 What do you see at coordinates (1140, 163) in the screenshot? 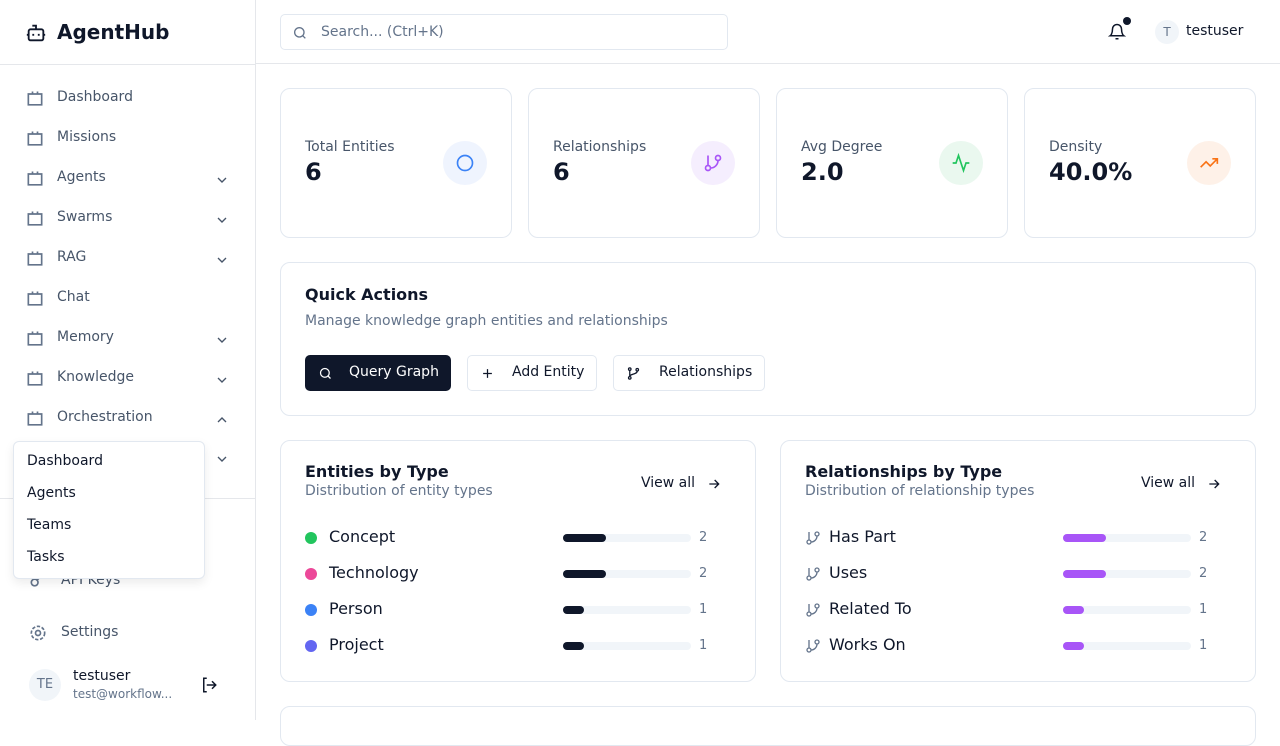
I see `stat-card: Density 40.0%` at bounding box center [1140, 163].